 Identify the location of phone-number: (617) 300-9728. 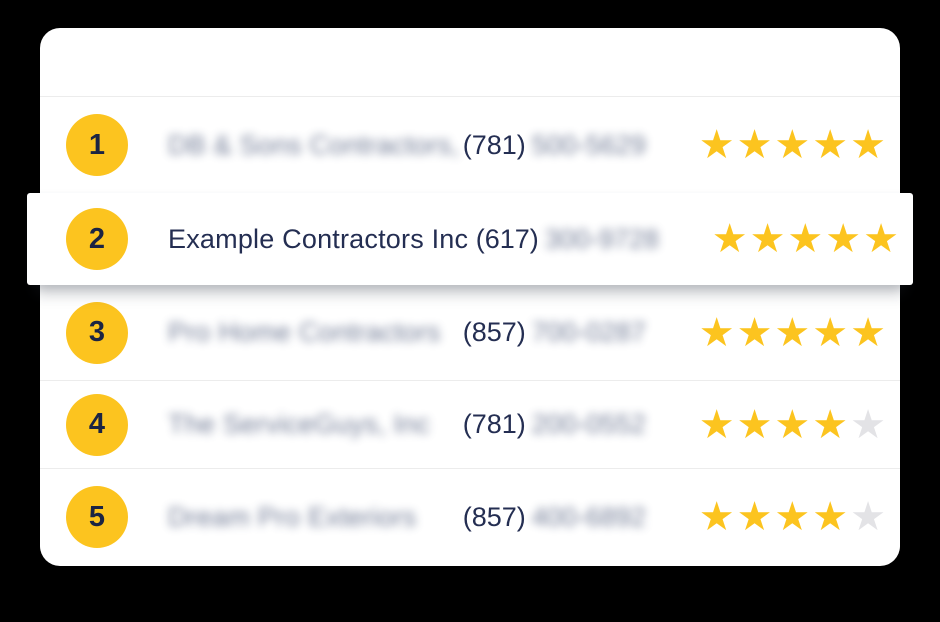
(590, 239).